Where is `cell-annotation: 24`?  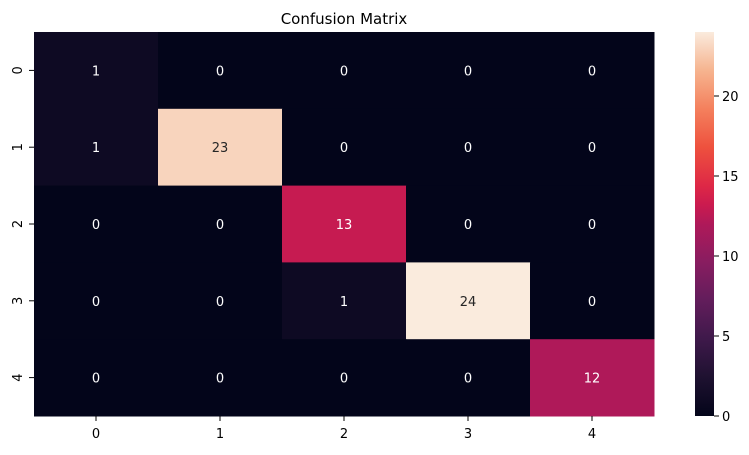
cell-annotation: 24 is located at coordinates (468, 302).